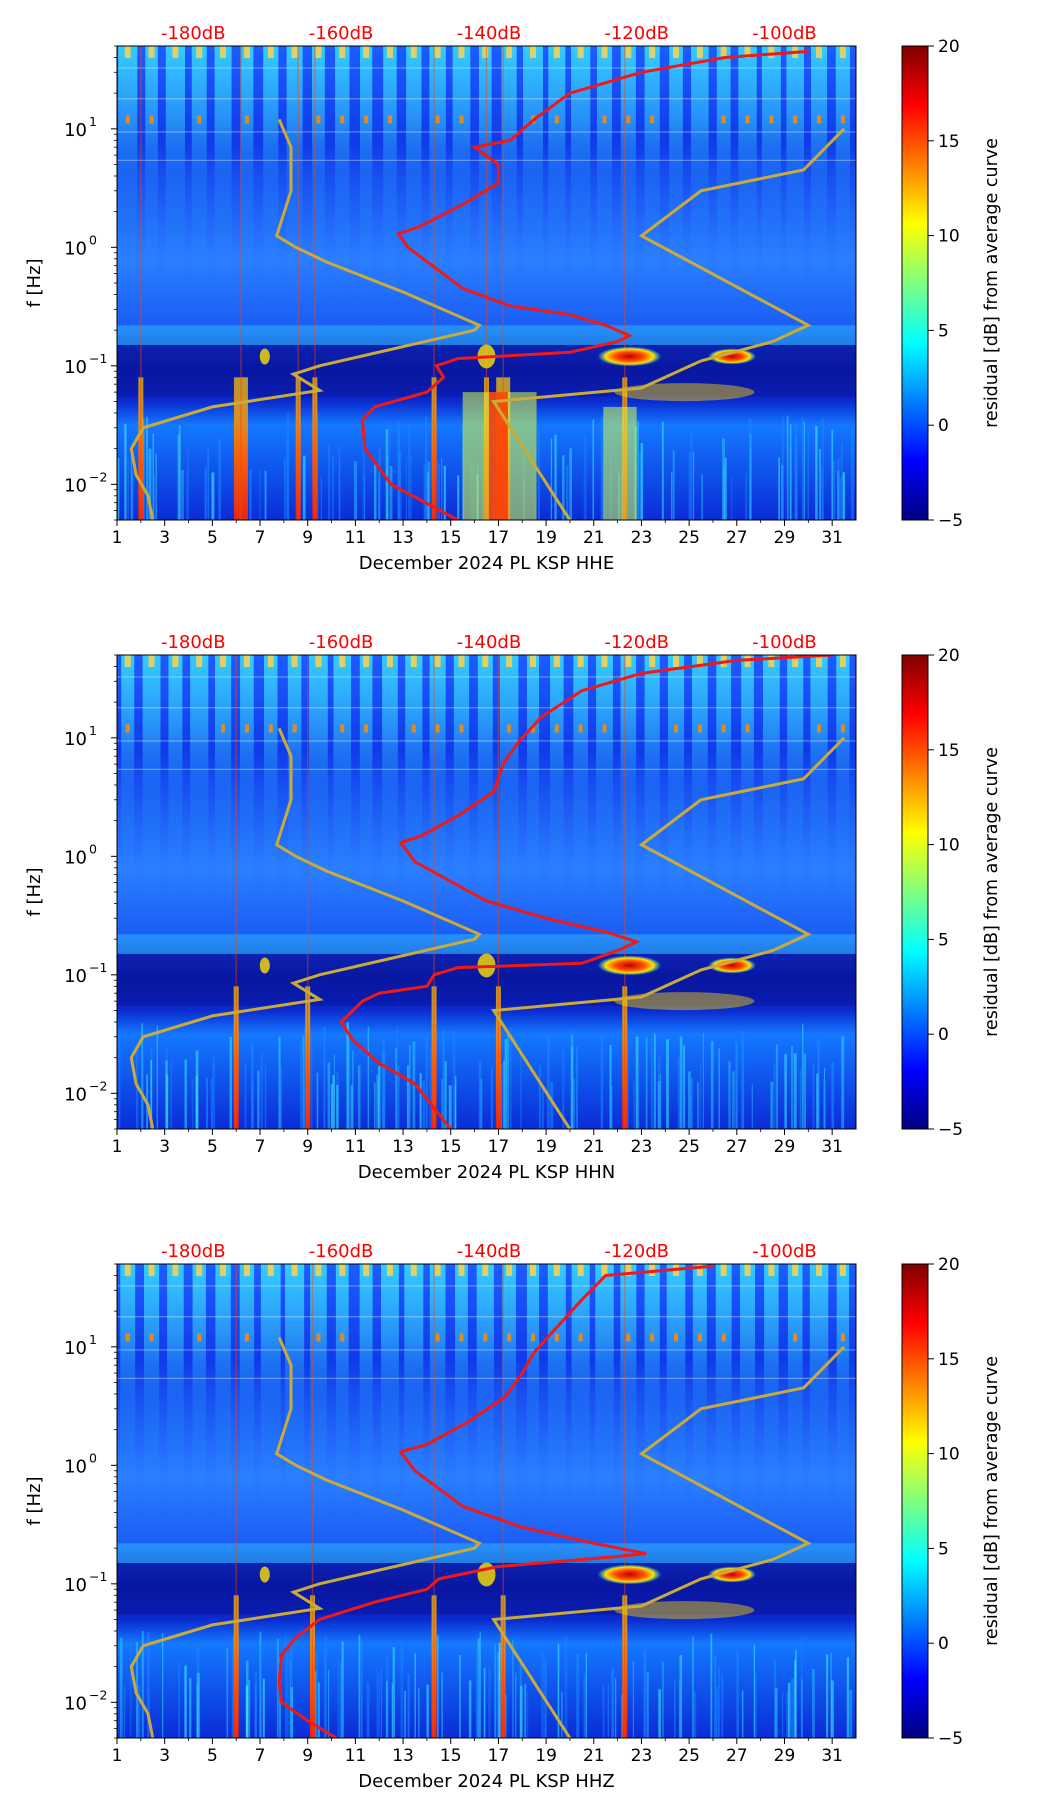 The image size is (1052, 1806). I want to click on microseism-band, so click(486, 335).